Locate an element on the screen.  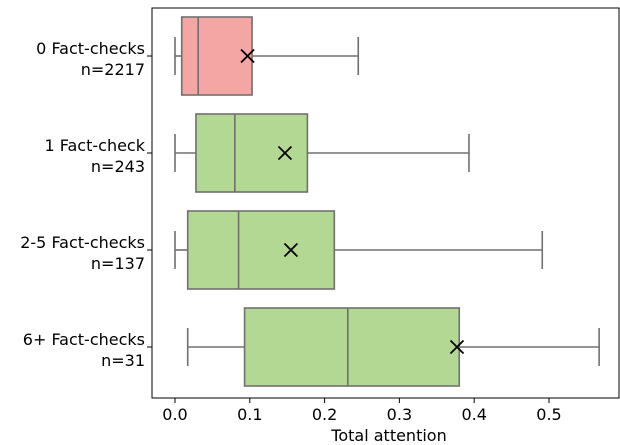
group-1-n-label: n=243 is located at coordinates (118, 166).